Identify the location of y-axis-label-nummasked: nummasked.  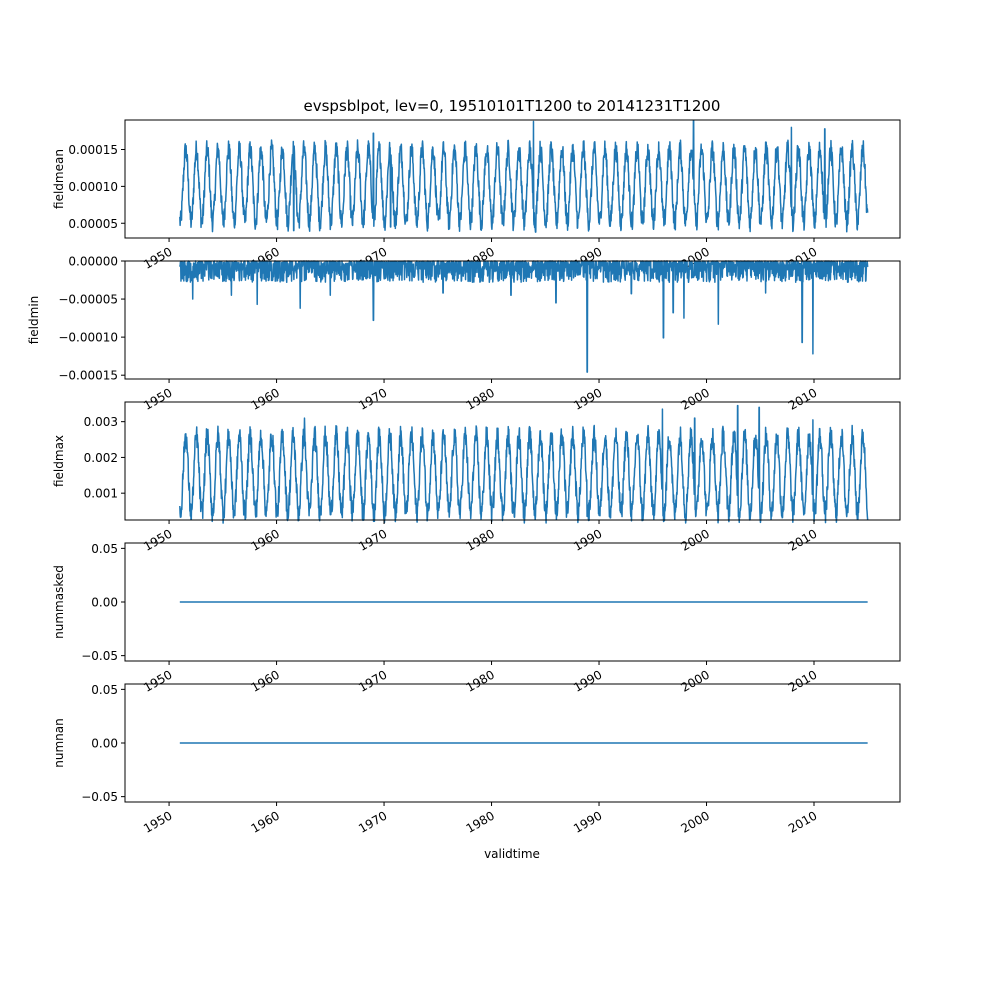
(59, 602).